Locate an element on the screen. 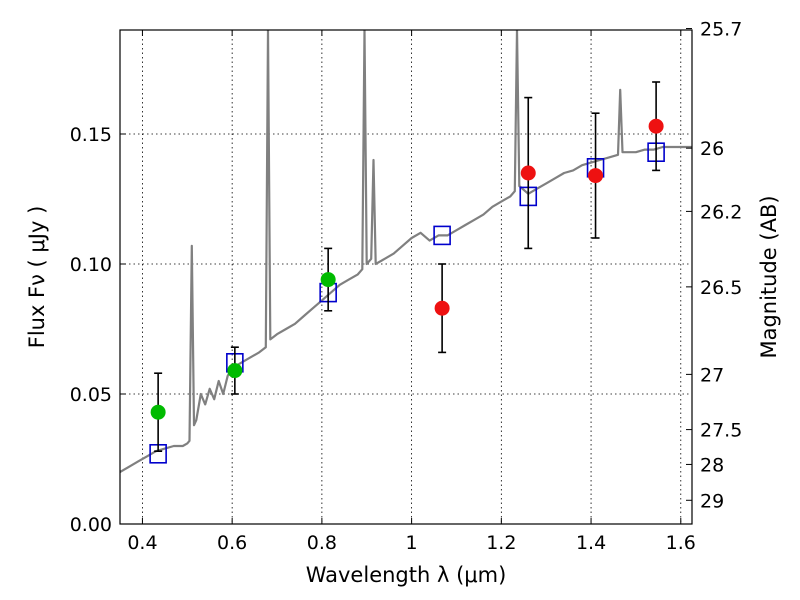  x-tick-label: 1.4 is located at coordinates (591, 543).